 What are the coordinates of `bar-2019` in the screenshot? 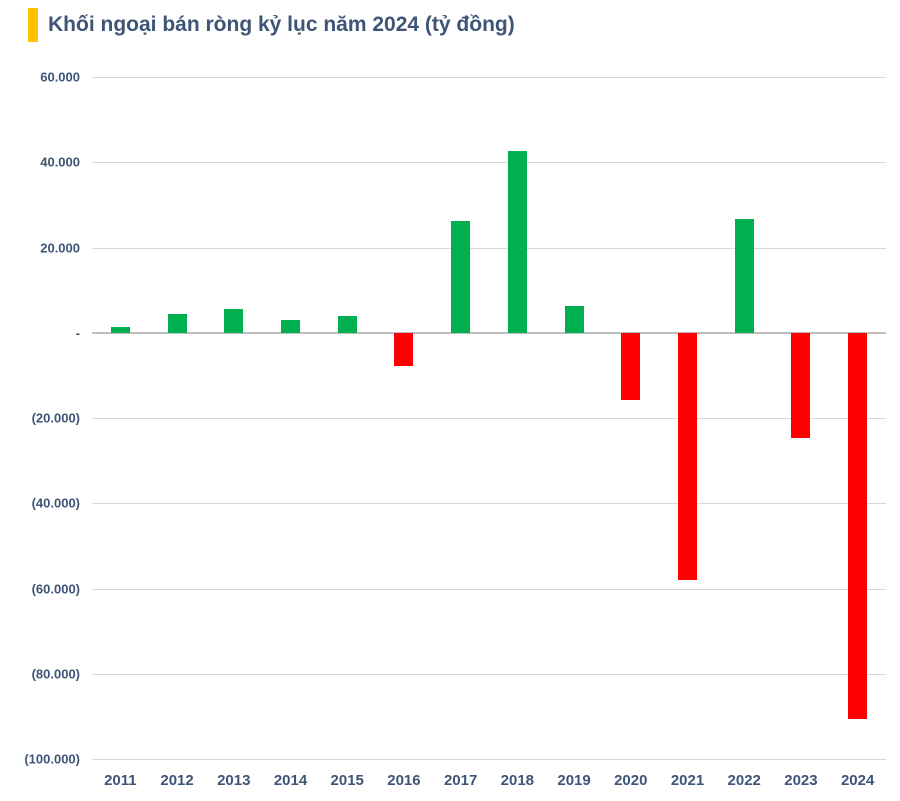 It's located at (574, 319).